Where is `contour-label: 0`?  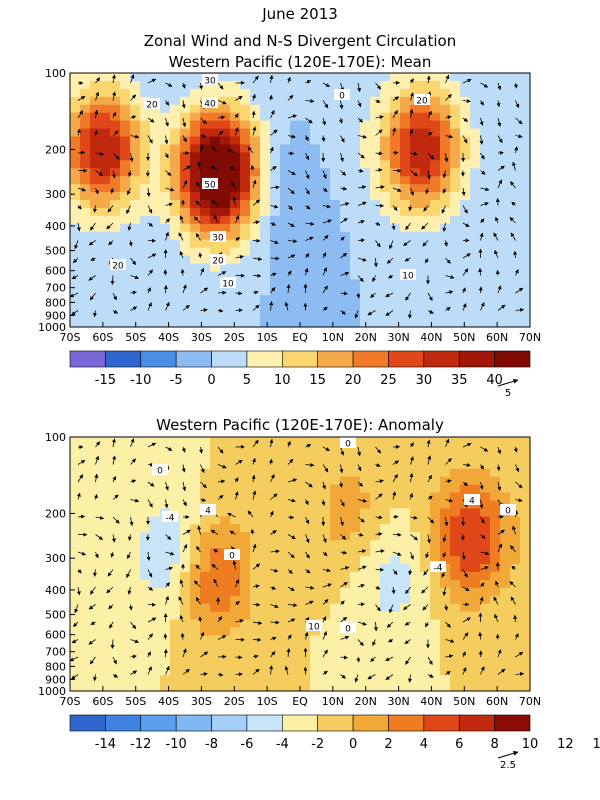
contour-label: 0 is located at coordinates (160, 472).